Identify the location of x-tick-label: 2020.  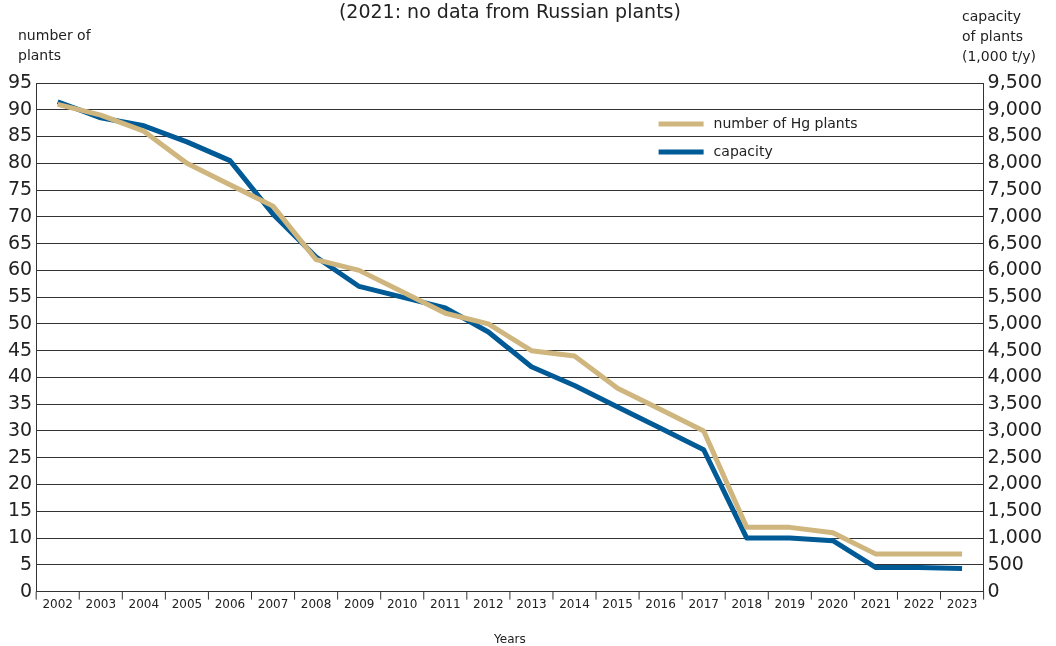
(833, 603).